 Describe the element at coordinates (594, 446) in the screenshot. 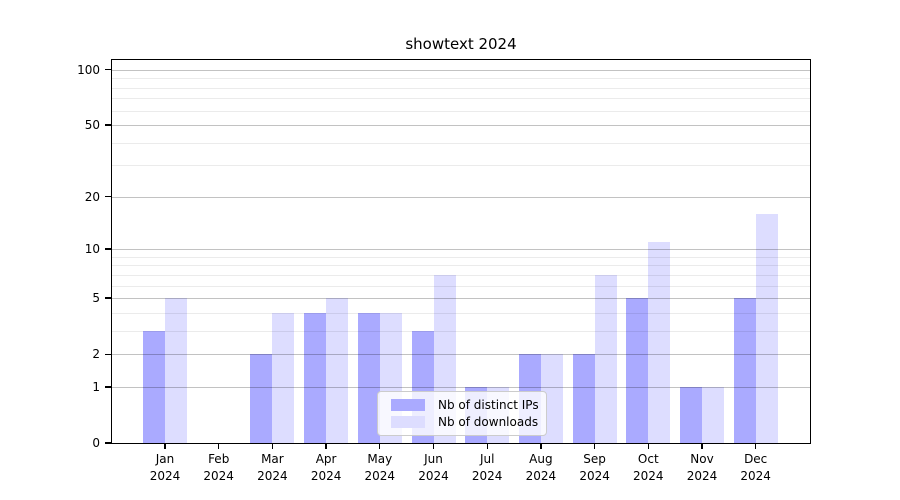

I see `x-tick-mark-sep` at that location.